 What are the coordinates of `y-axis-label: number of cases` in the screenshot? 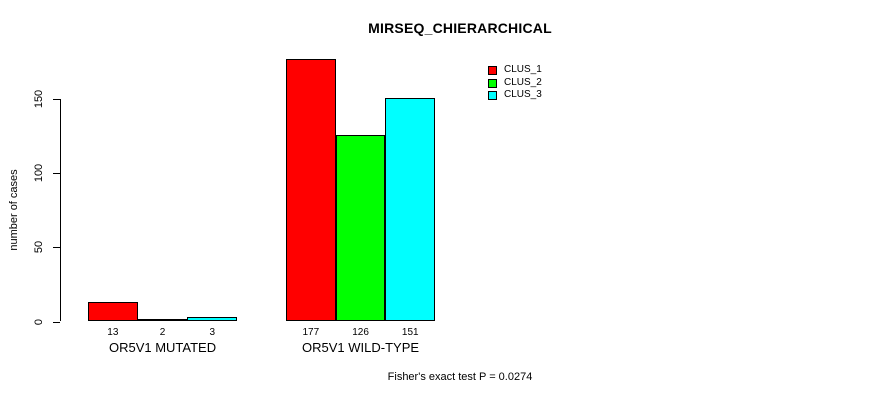 It's located at (14, 210).